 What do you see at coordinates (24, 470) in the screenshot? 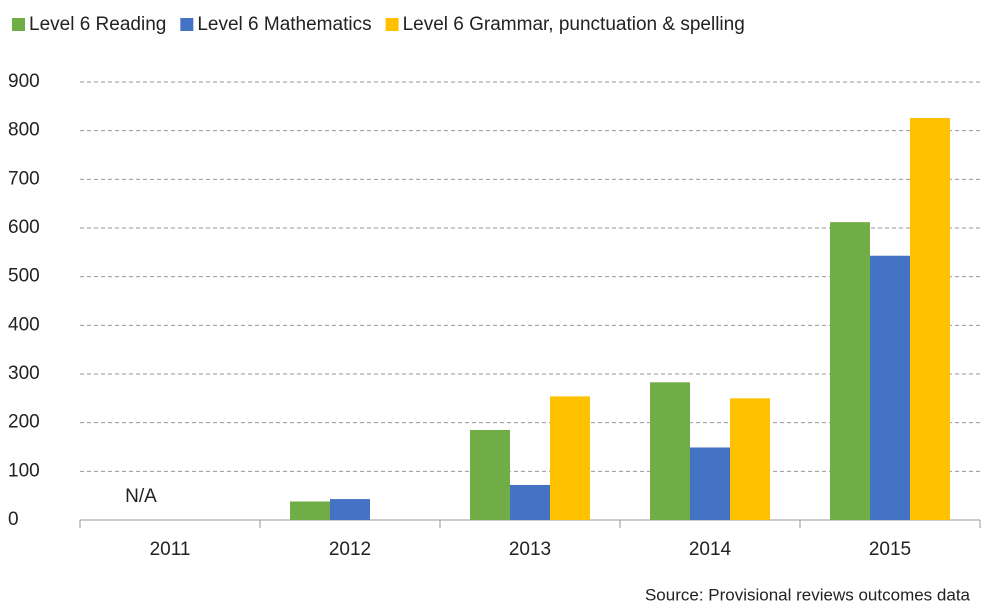
I see `y-tick-label: 100` at bounding box center [24, 470].